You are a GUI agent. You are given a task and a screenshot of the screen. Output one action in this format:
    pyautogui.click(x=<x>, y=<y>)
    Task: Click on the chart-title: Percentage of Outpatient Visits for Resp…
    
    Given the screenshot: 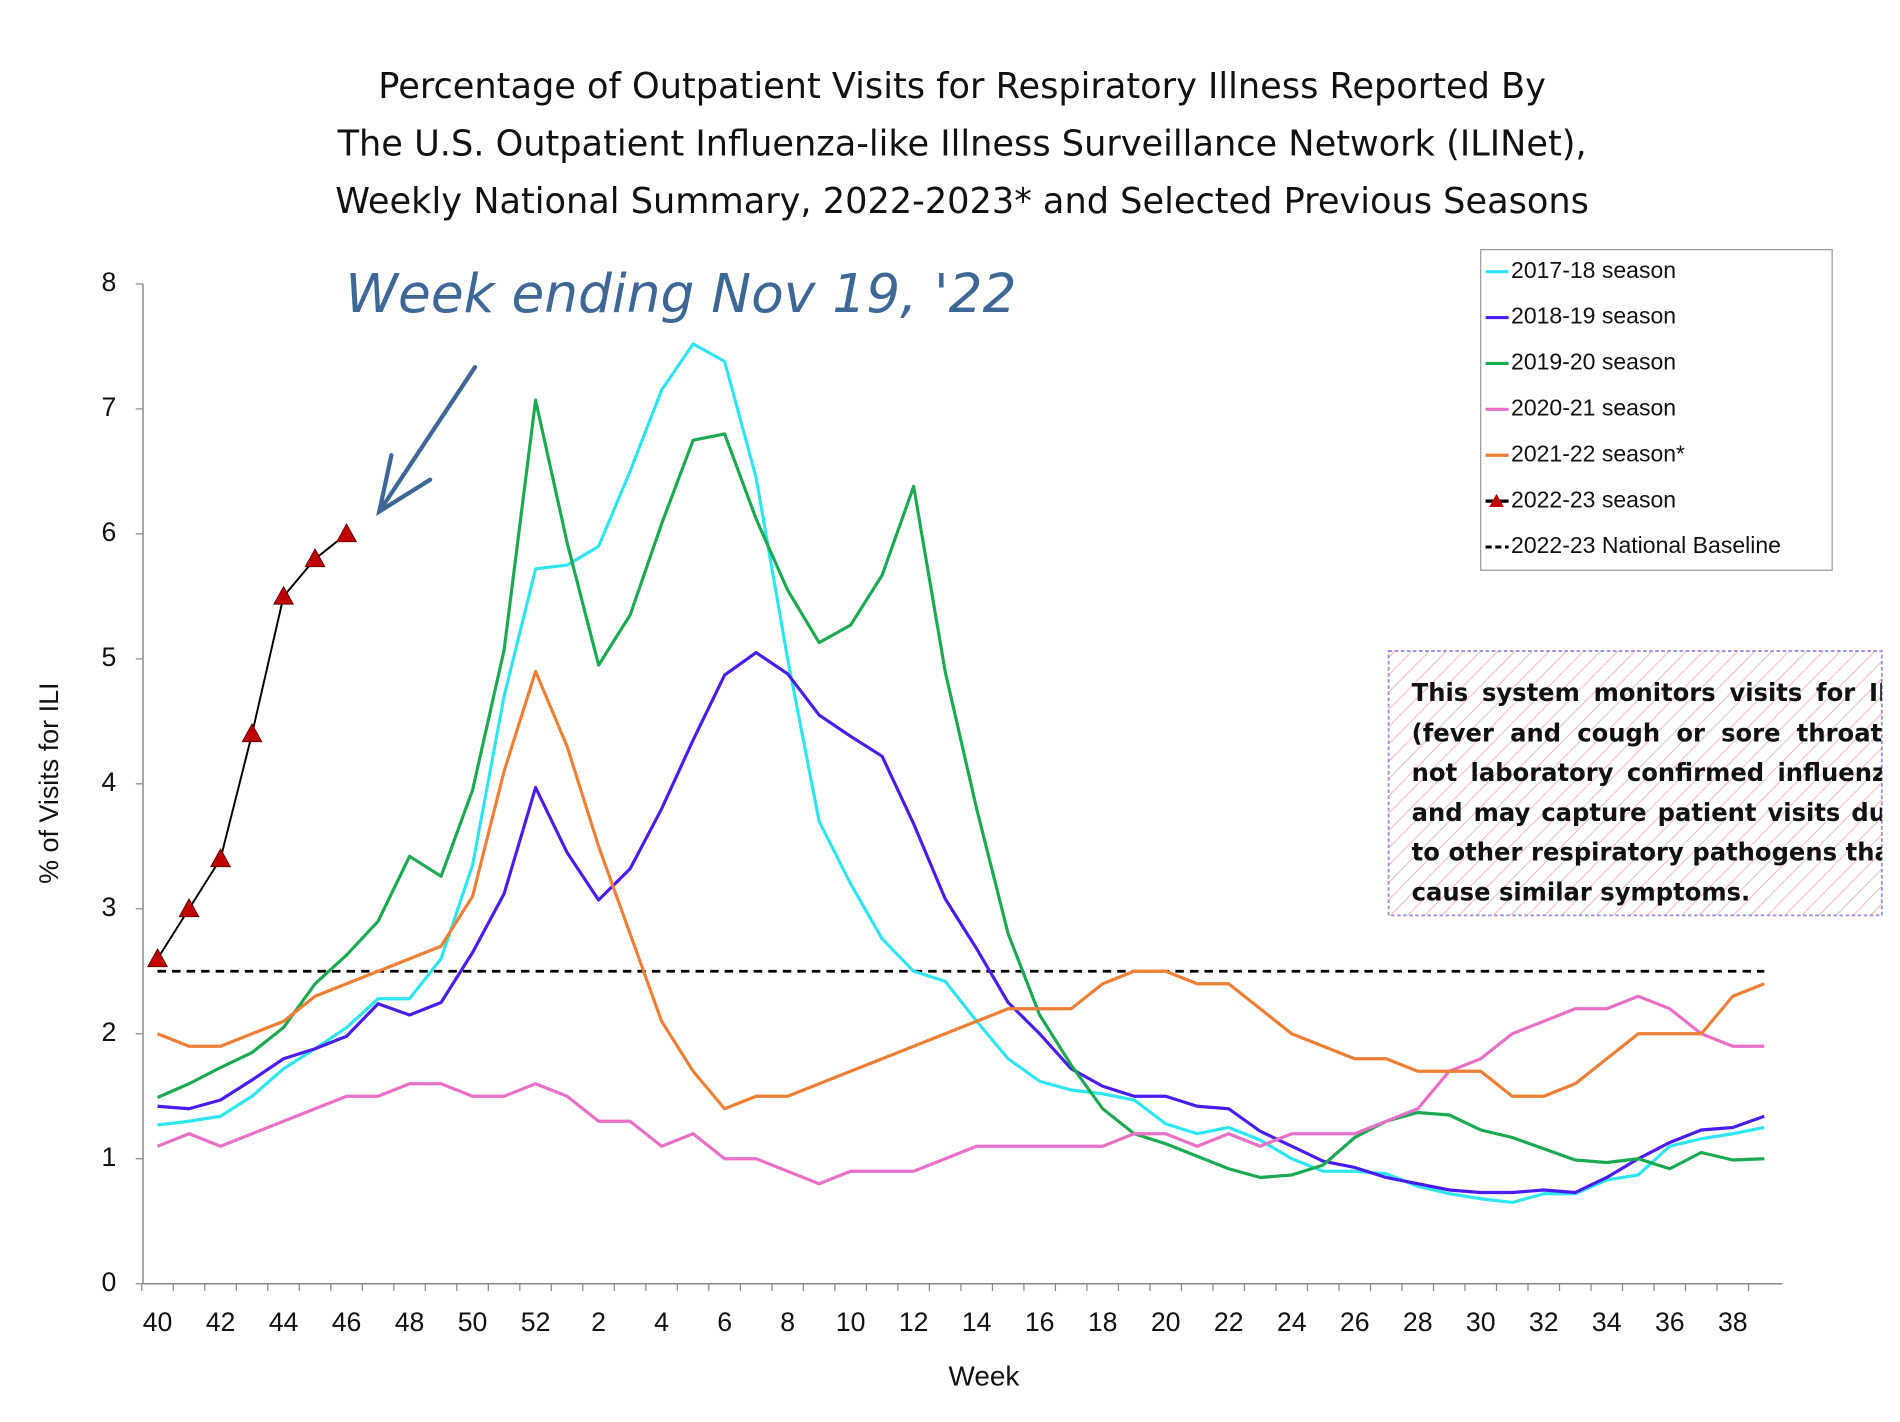 What is the action you would take?
    pyautogui.click(x=962, y=86)
    